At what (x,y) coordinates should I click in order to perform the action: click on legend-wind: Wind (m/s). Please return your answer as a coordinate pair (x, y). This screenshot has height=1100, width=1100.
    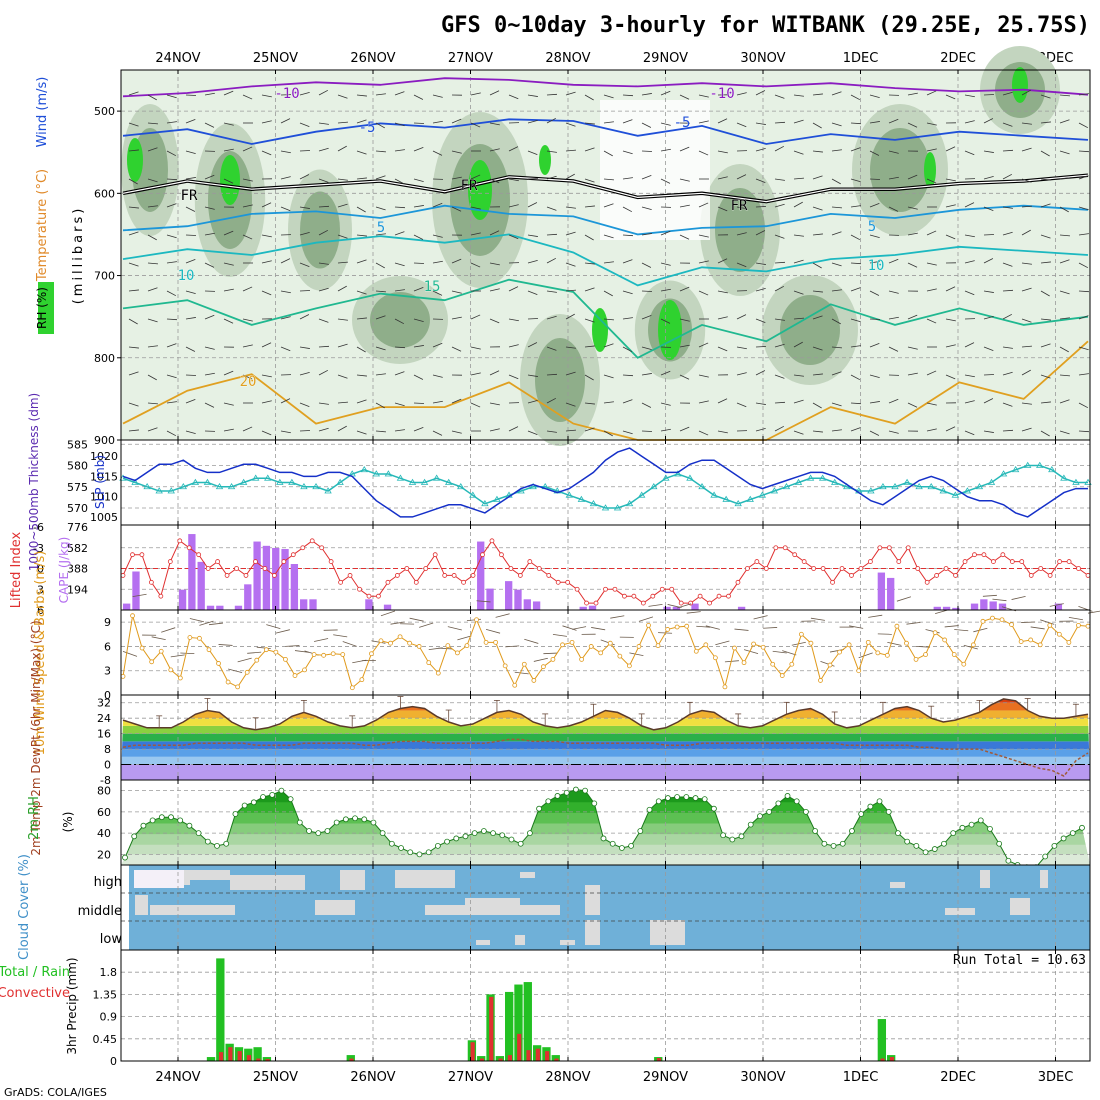
    Looking at the image, I should click on (42, 112).